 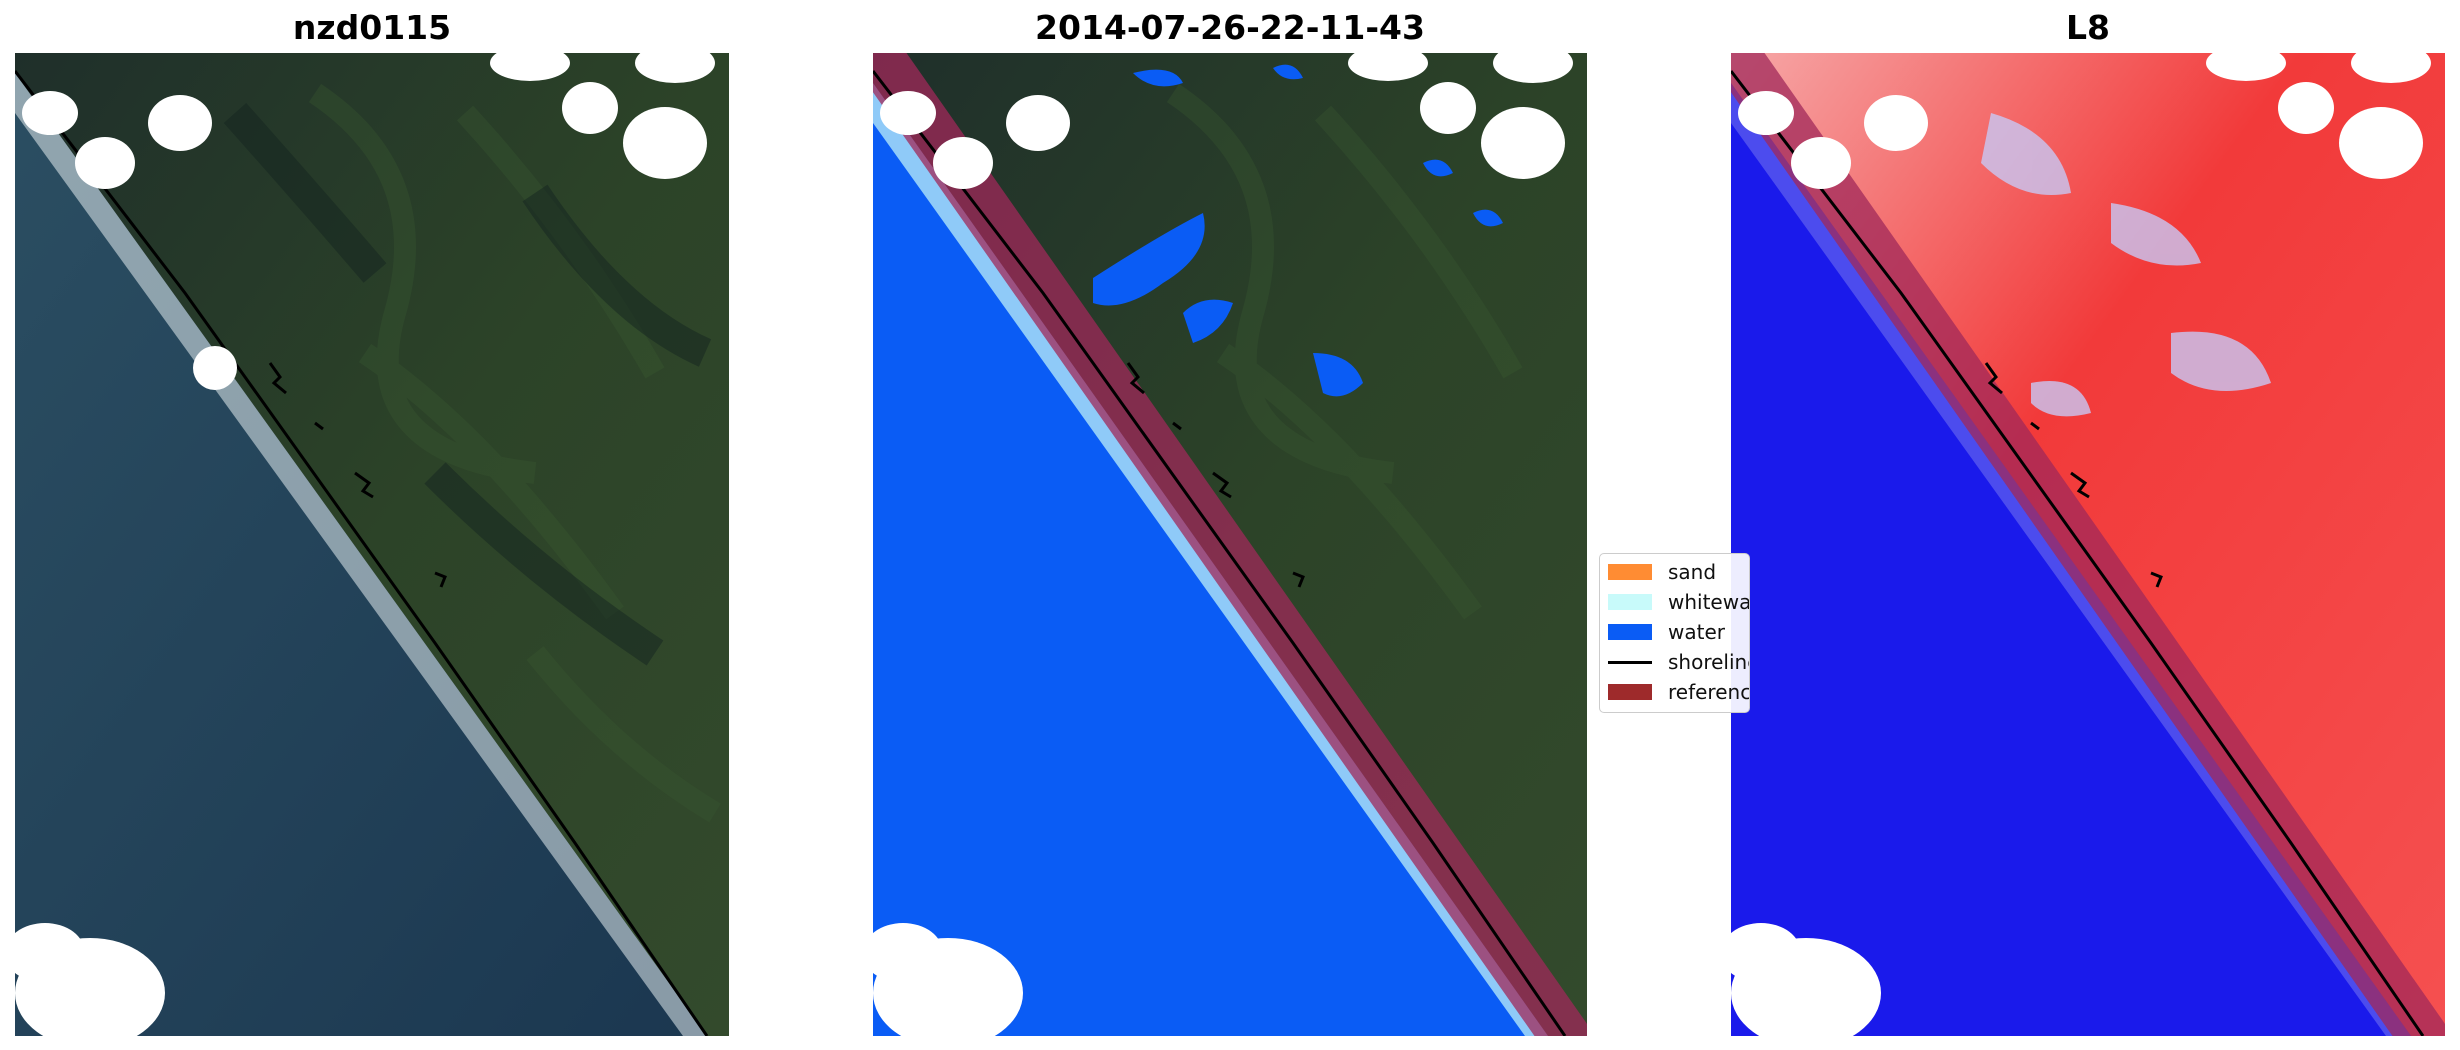 I want to click on water-swatch, so click(x=1630, y=632).